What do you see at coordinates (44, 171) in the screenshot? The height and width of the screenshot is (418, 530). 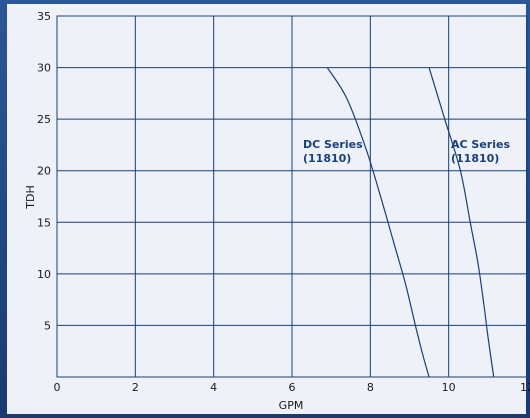 I see `y-tick-label: 20` at bounding box center [44, 171].